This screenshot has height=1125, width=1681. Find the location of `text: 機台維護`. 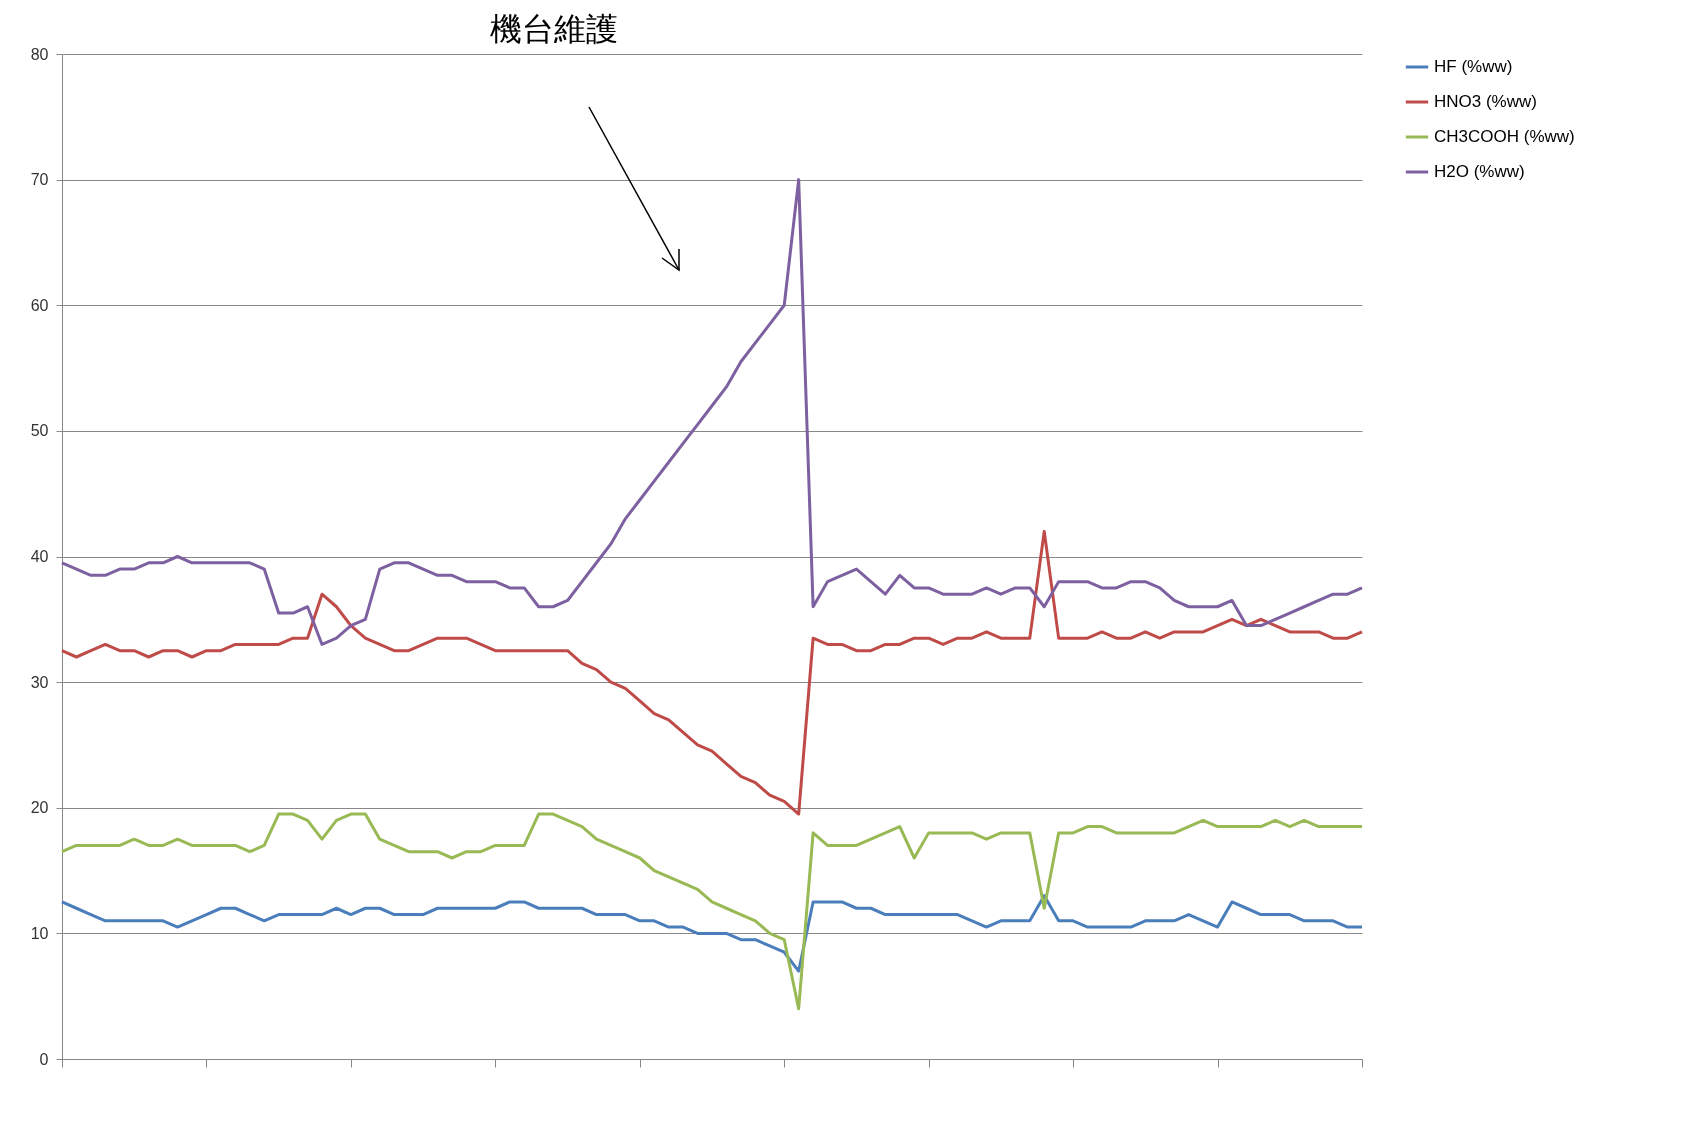

text: 機台維護 is located at coordinates (554, 29).